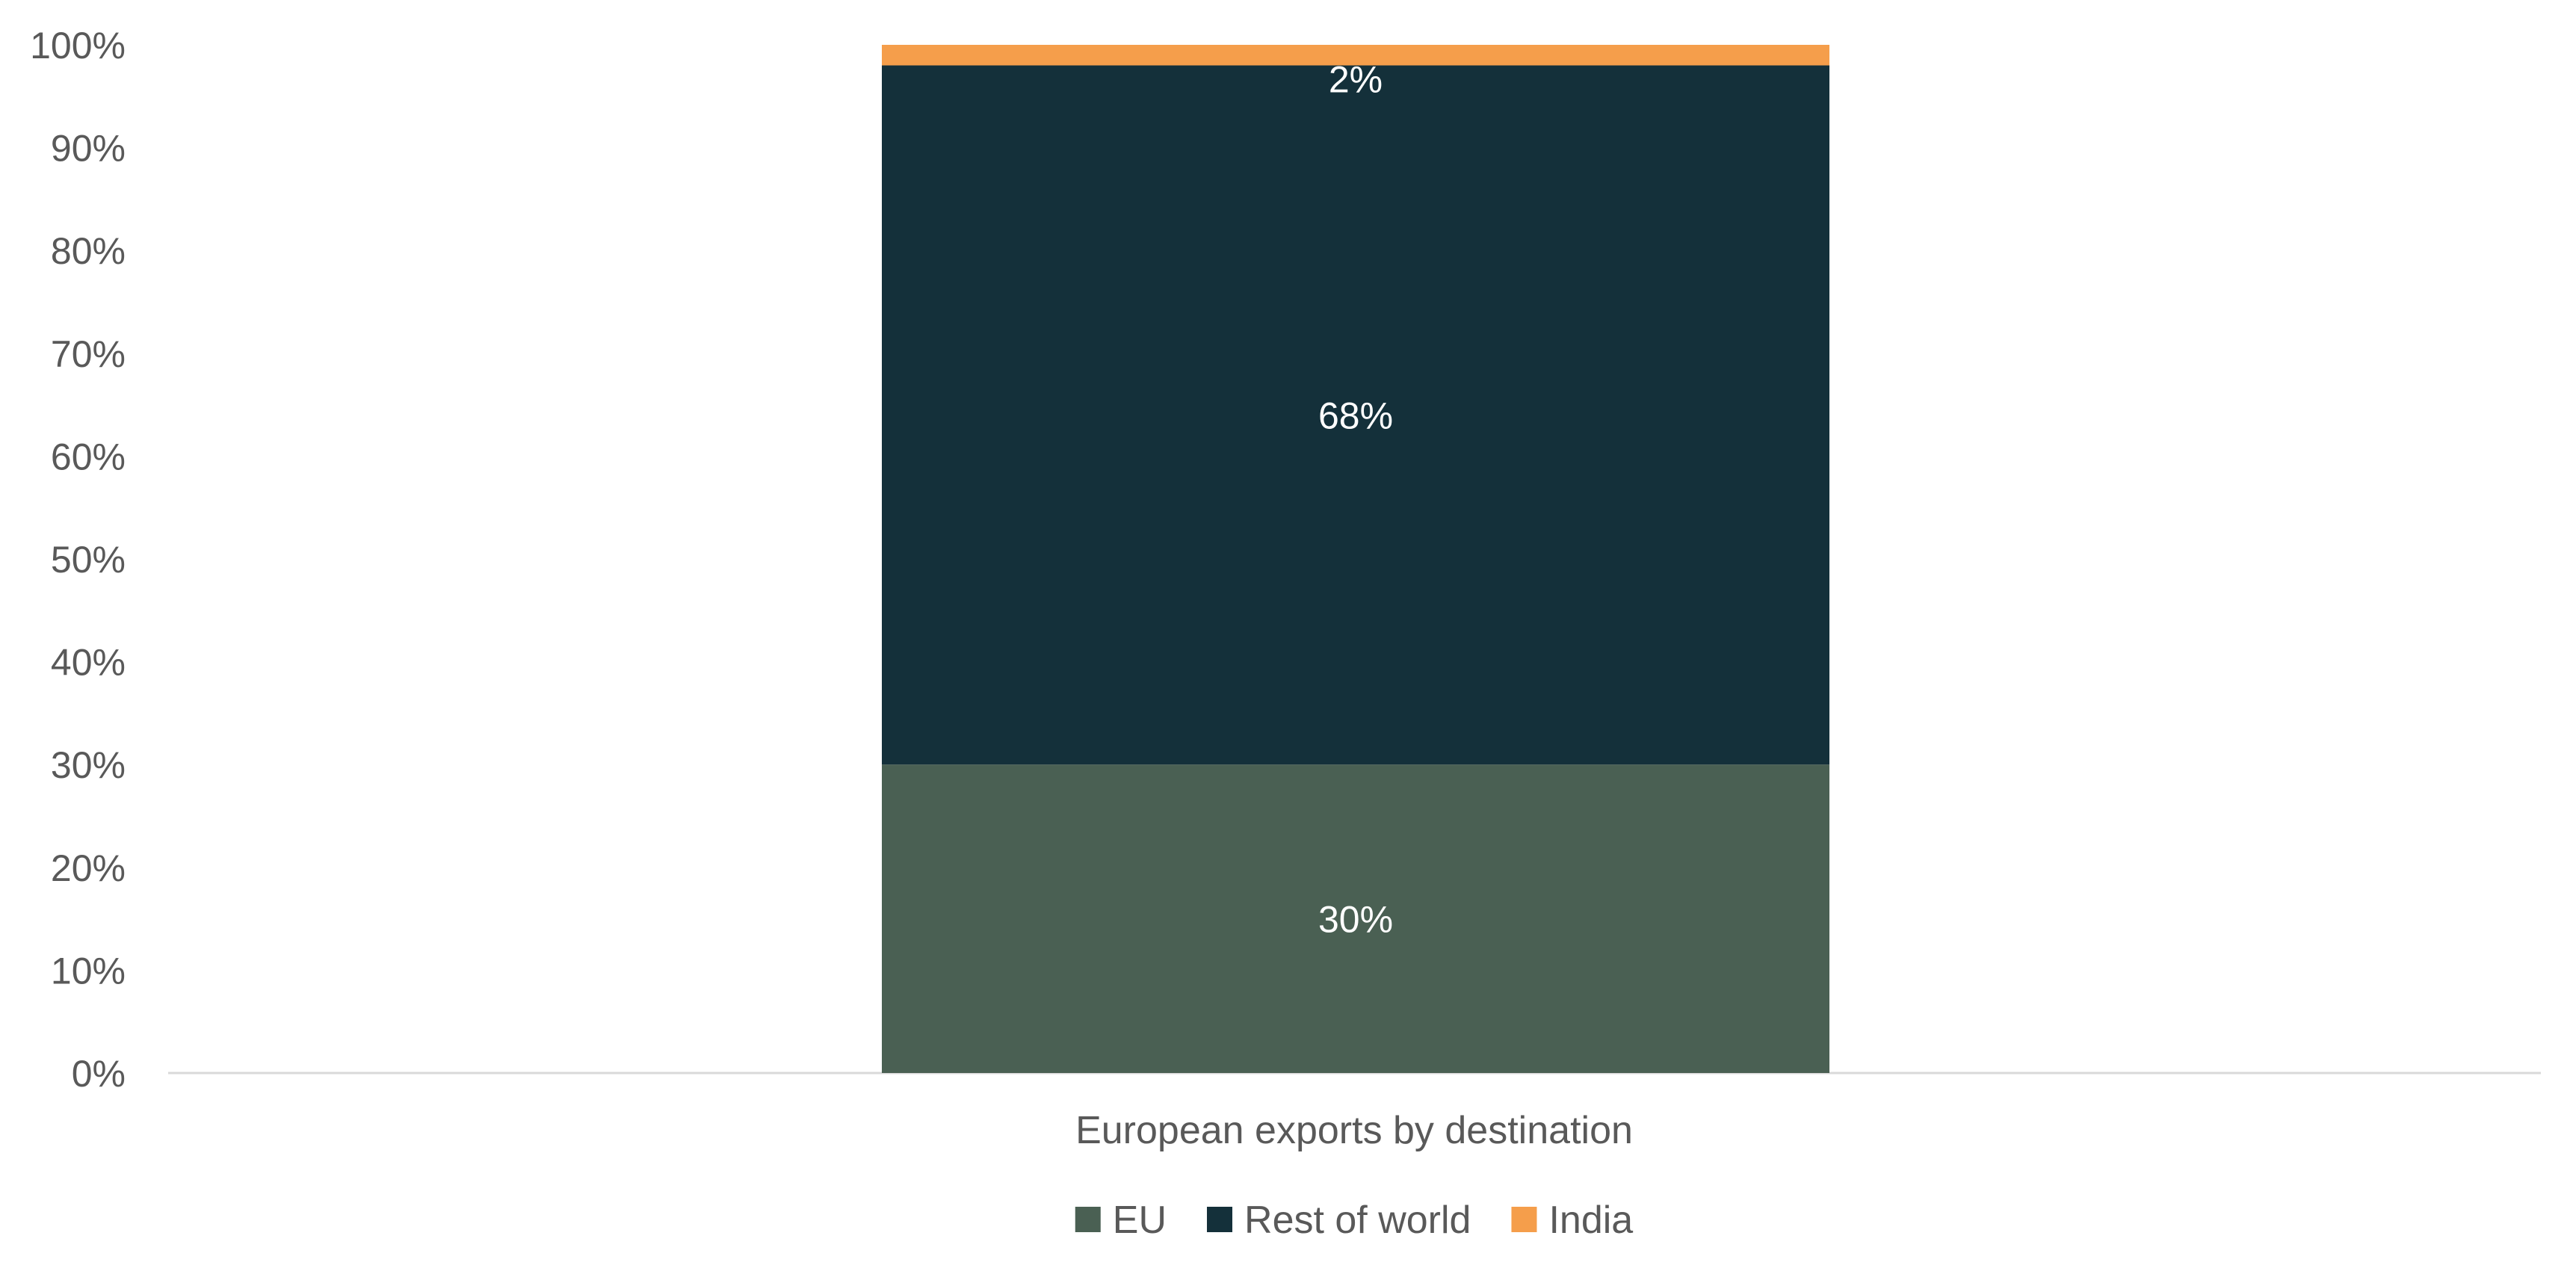  I want to click on data-label-rest-of-world: 68%, so click(1356, 415).